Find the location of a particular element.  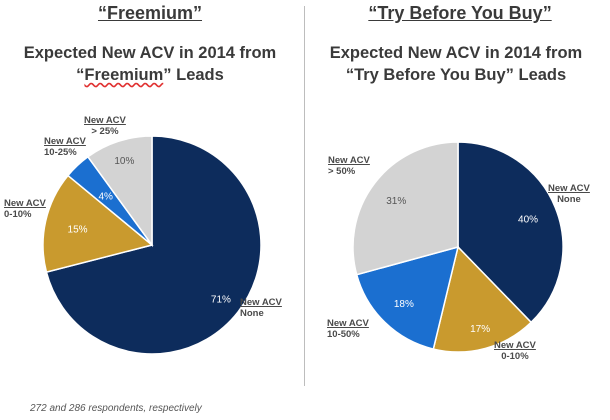

left-chart-title-line2: “Freemium” Leads is located at coordinates (150, 75).